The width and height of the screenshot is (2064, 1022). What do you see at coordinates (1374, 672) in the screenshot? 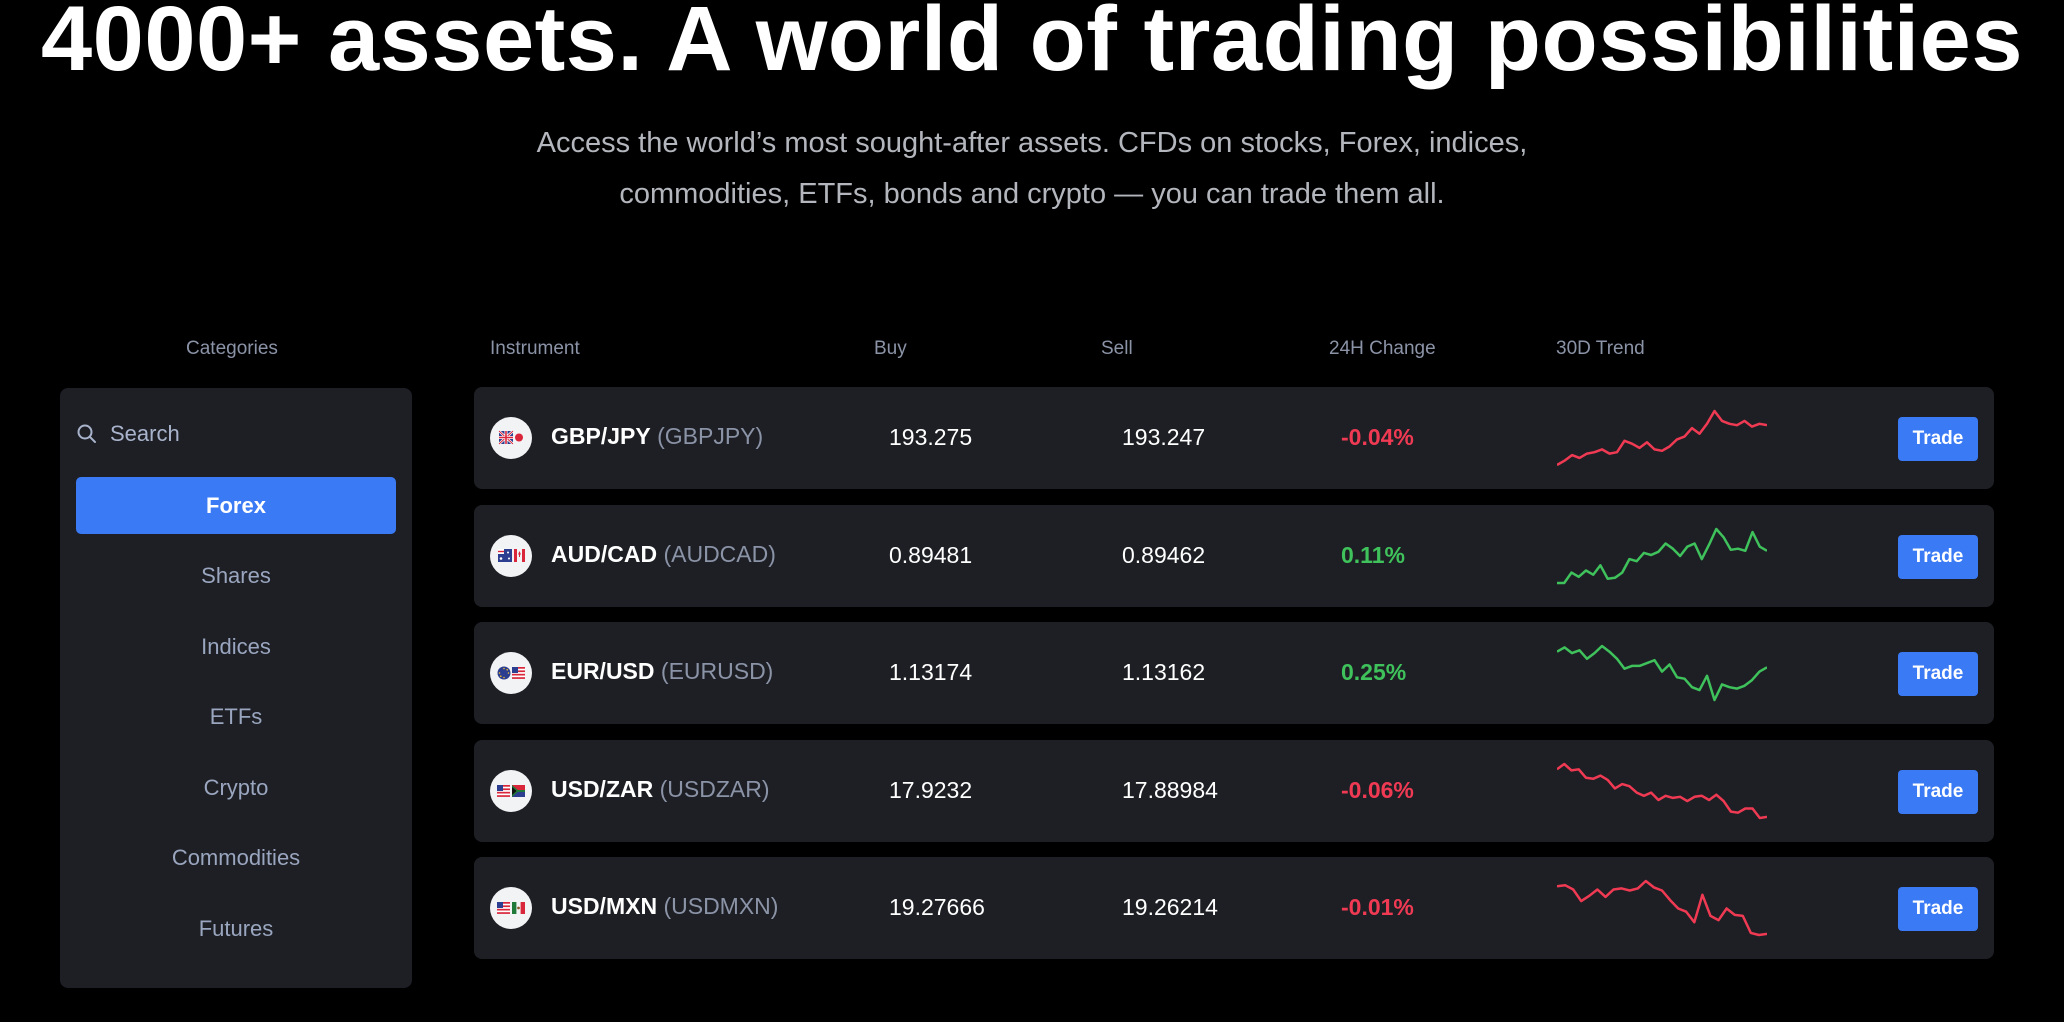
I see `change-value: 0.25%` at bounding box center [1374, 672].